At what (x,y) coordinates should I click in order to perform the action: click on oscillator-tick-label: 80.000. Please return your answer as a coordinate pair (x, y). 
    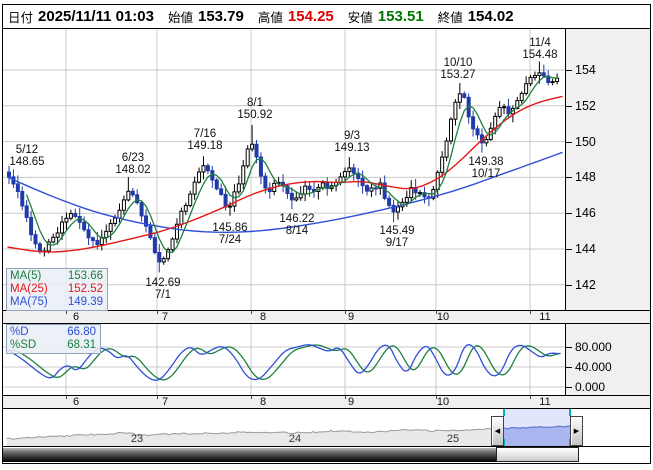
    Looking at the image, I should click on (593, 347).